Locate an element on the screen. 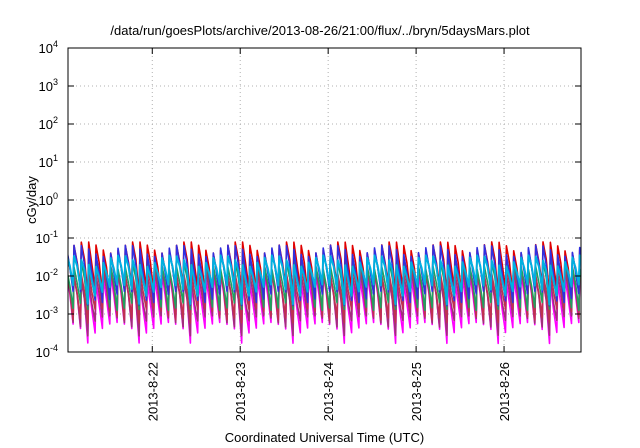 This screenshot has height=448, width=640. y-tick-label: 10⁻⁴ is located at coordinates (47, 351).